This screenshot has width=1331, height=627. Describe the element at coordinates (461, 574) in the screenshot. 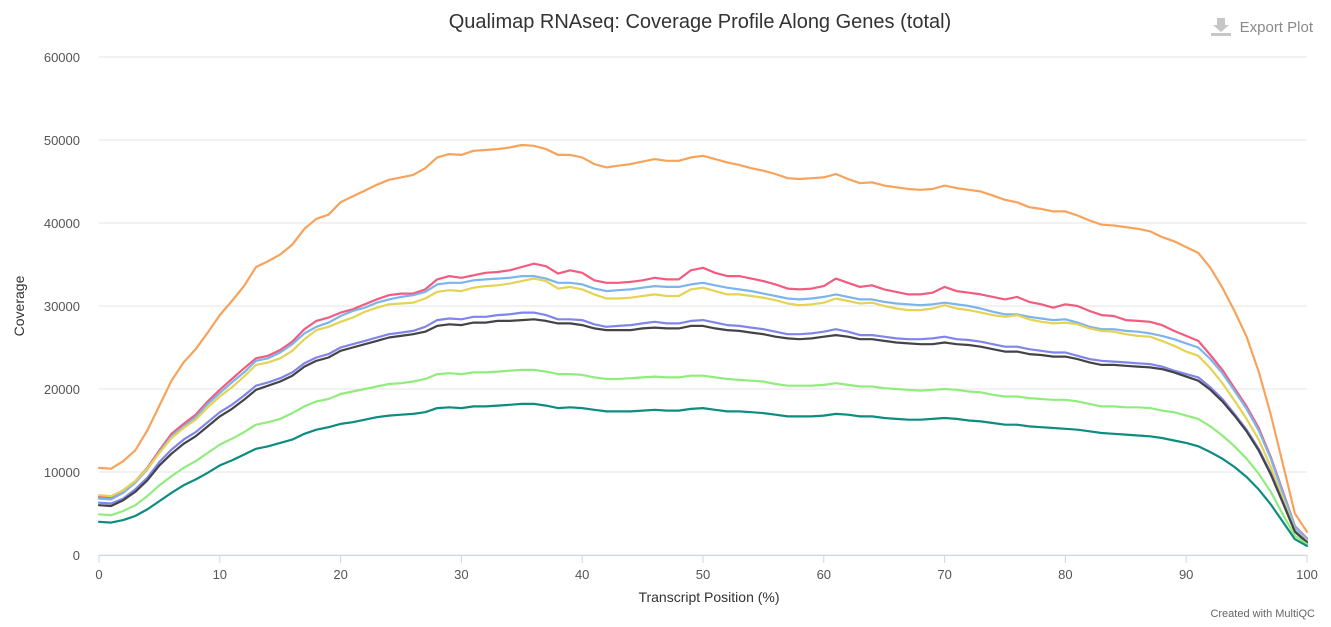

I see `x-tick-label: 30` at that location.